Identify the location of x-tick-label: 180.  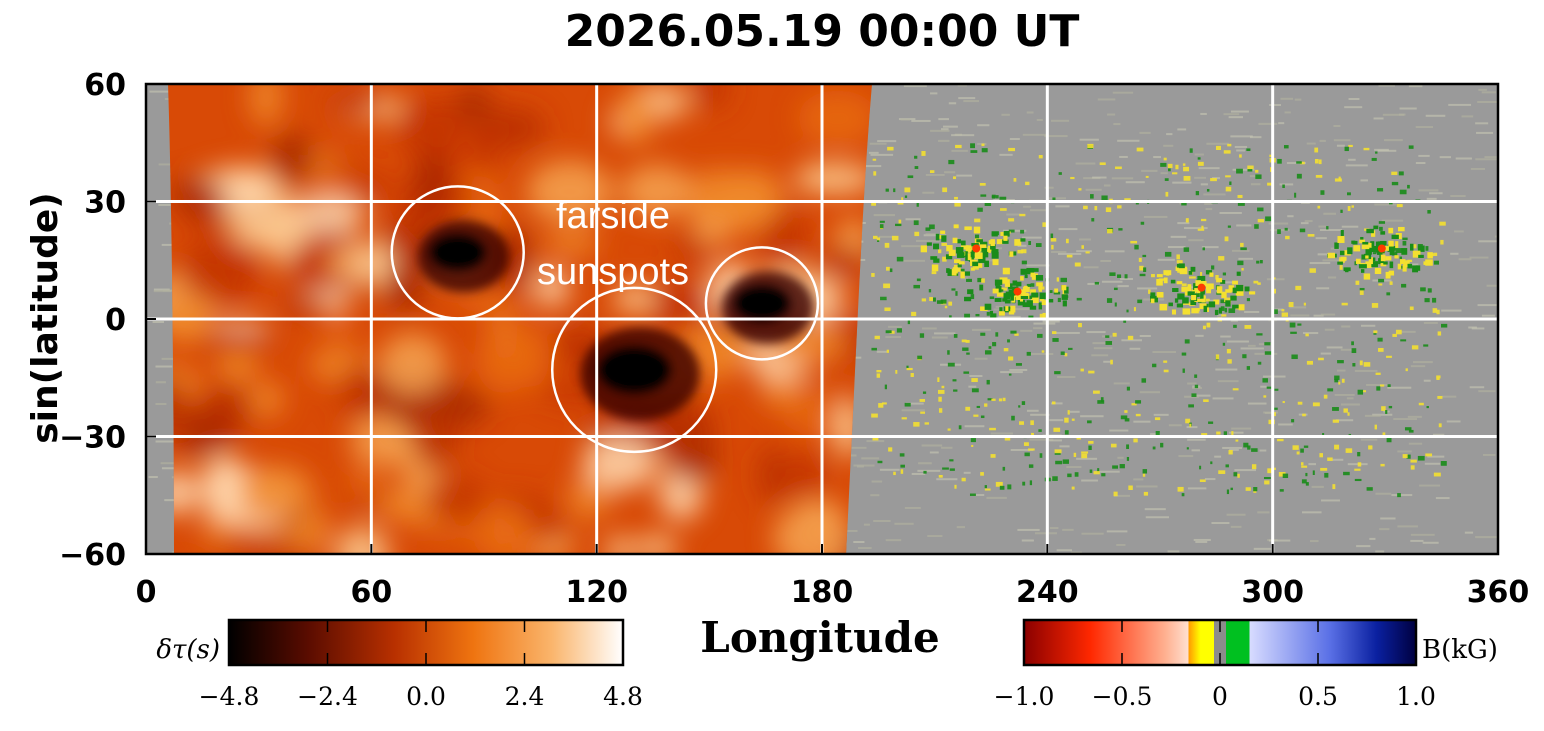
(822, 592).